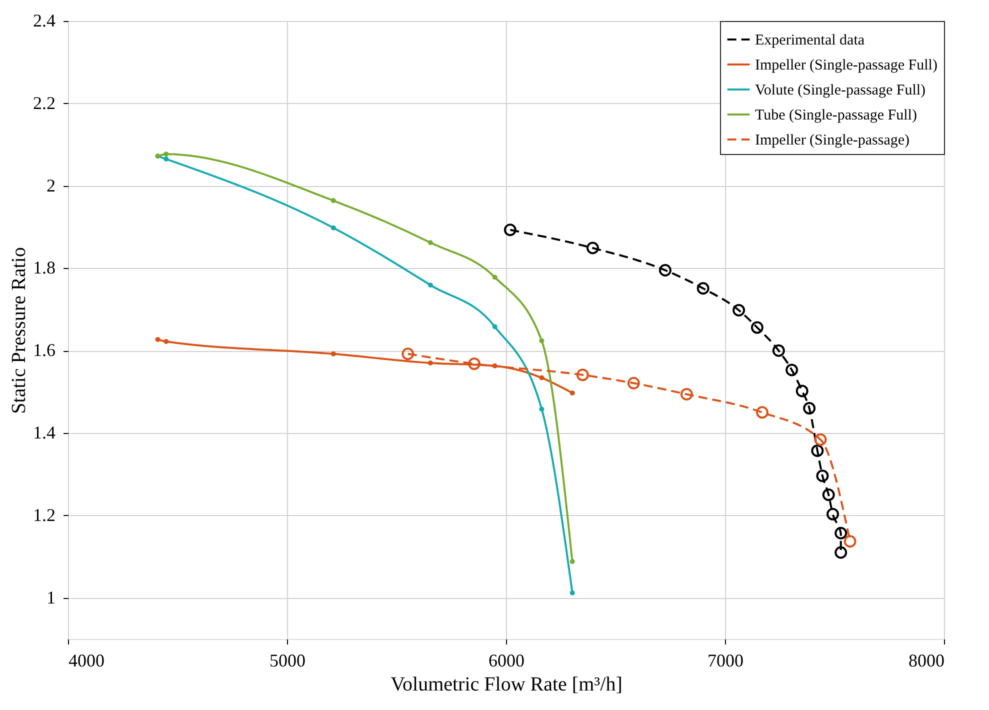 This screenshot has width=989, height=710. Describe the element at coordinates (810, 40) in the screenshot. I see `legend-label: Experimental data` at that location.